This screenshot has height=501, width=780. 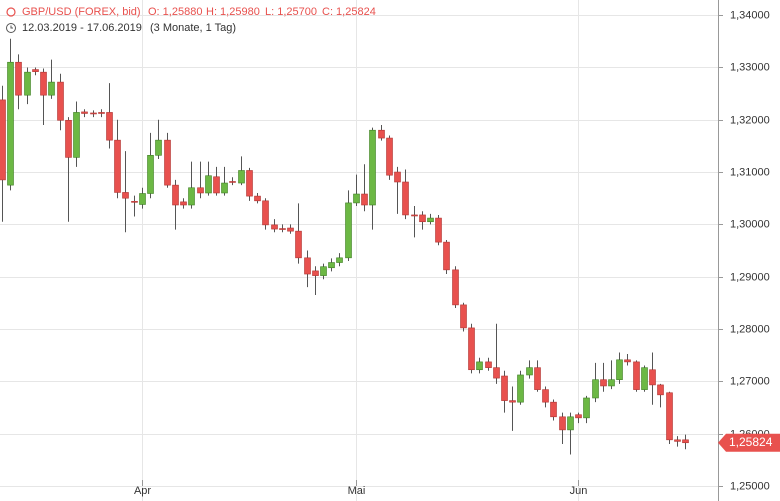 What do you see at coordinates (750, 172) in the screenshot?
I see `y-tick-label: 1,31000` at bounding box center [750, 172].